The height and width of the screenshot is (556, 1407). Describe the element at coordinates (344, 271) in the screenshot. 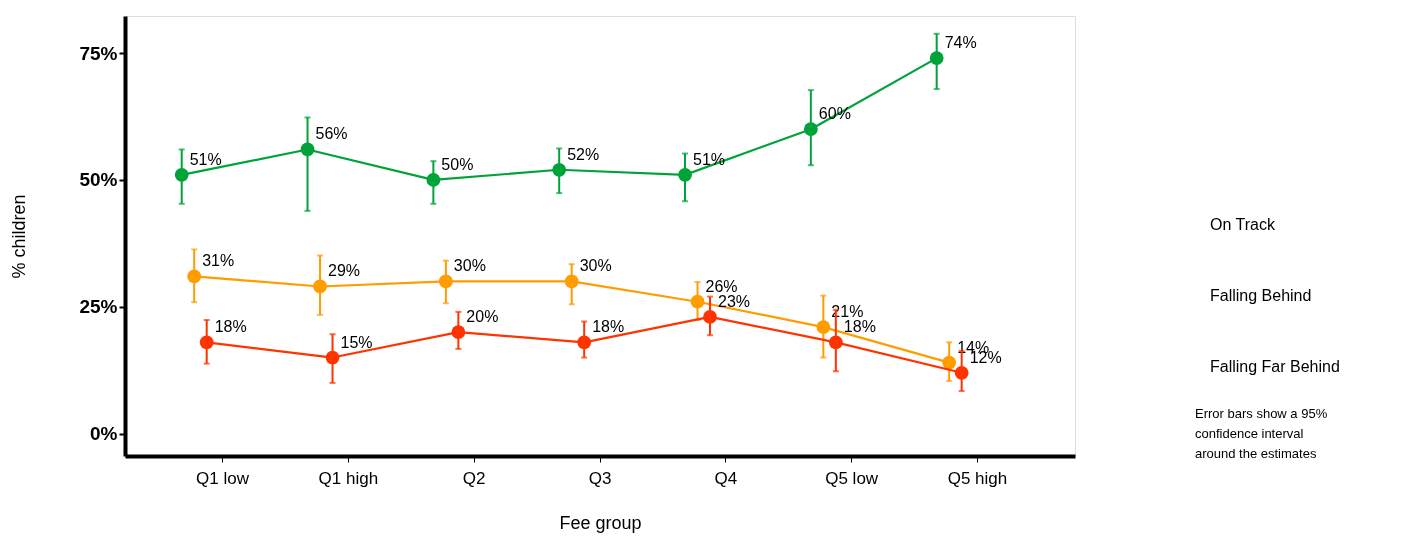

I see `data-label: 29%` at that location.